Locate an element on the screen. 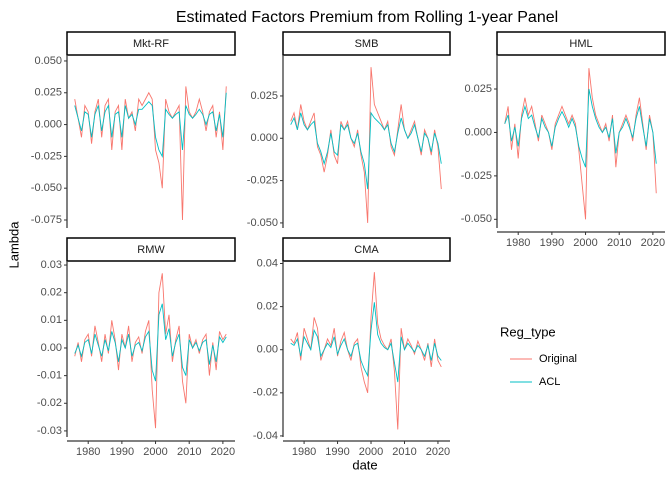  y-tick-label: 0.03 is located at coordinates (51, 265).